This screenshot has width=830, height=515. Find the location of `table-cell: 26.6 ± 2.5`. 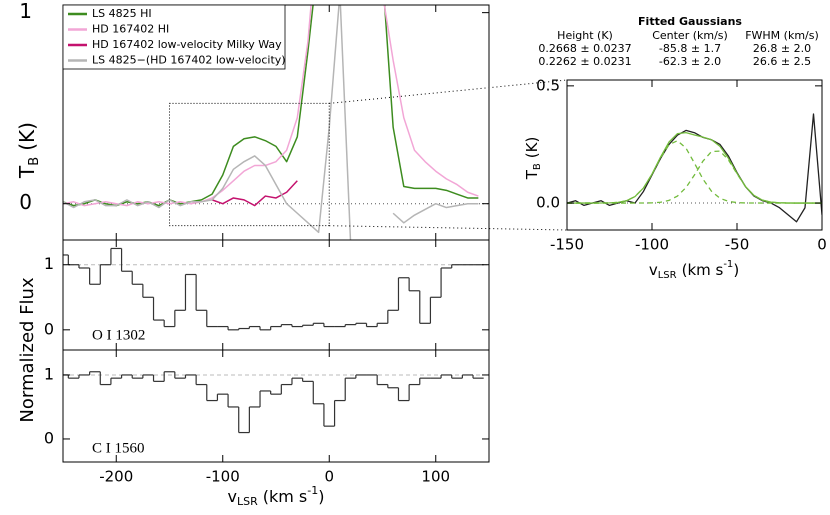

table-cell: 26.6 ± 2.5 is located at coordinates (782, 61).